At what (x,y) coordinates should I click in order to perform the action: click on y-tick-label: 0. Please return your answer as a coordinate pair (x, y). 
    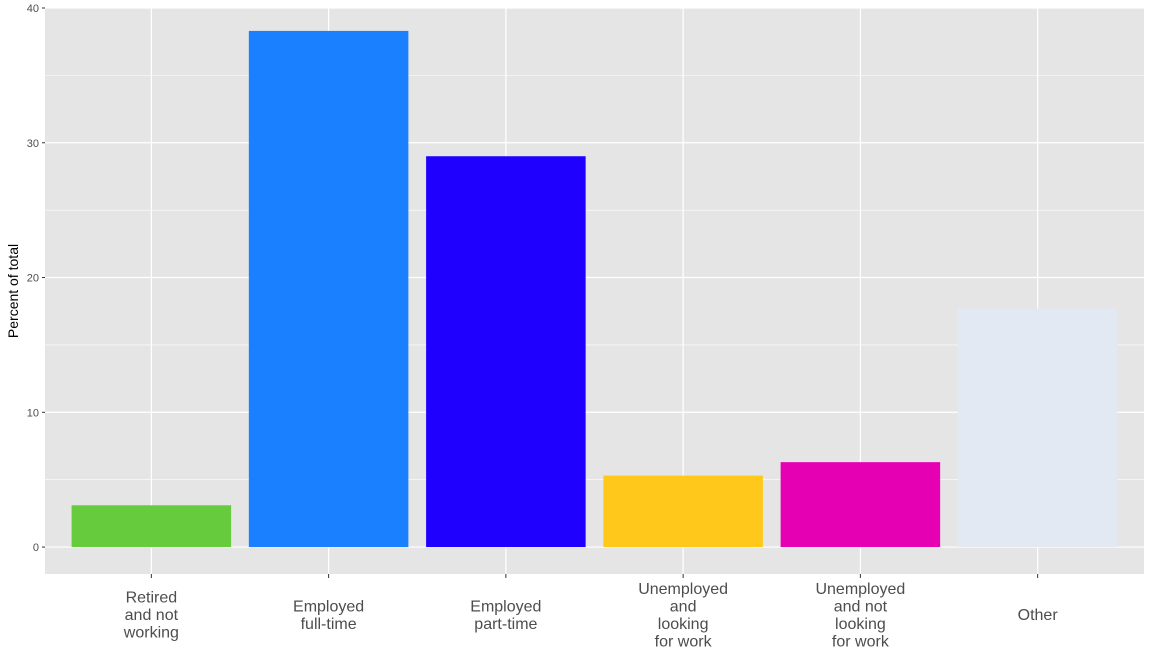
    Looking at the image, I should click on (36, 548).